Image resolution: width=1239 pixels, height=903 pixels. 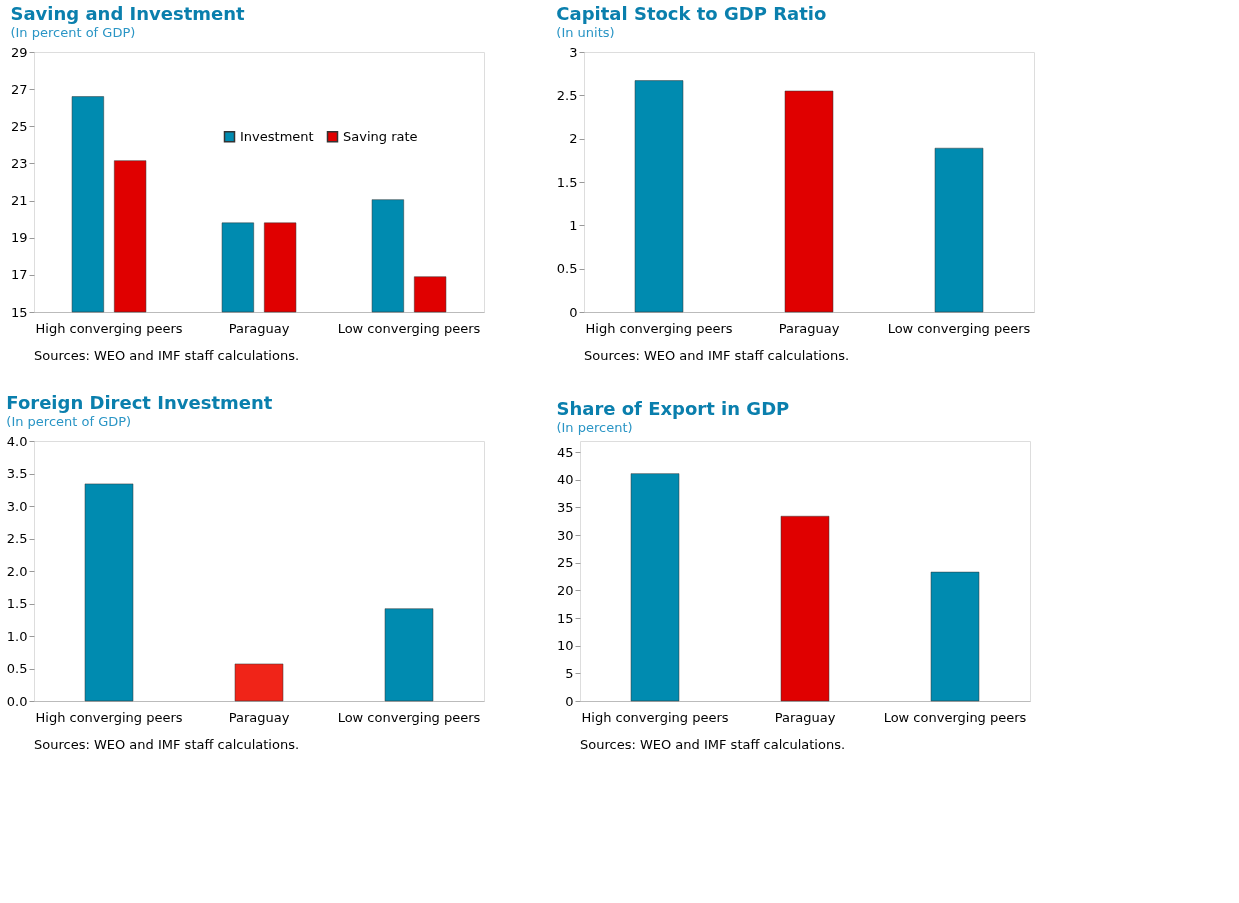 I want to click on legend-label: Saving rate, so click(x=380, y=136).